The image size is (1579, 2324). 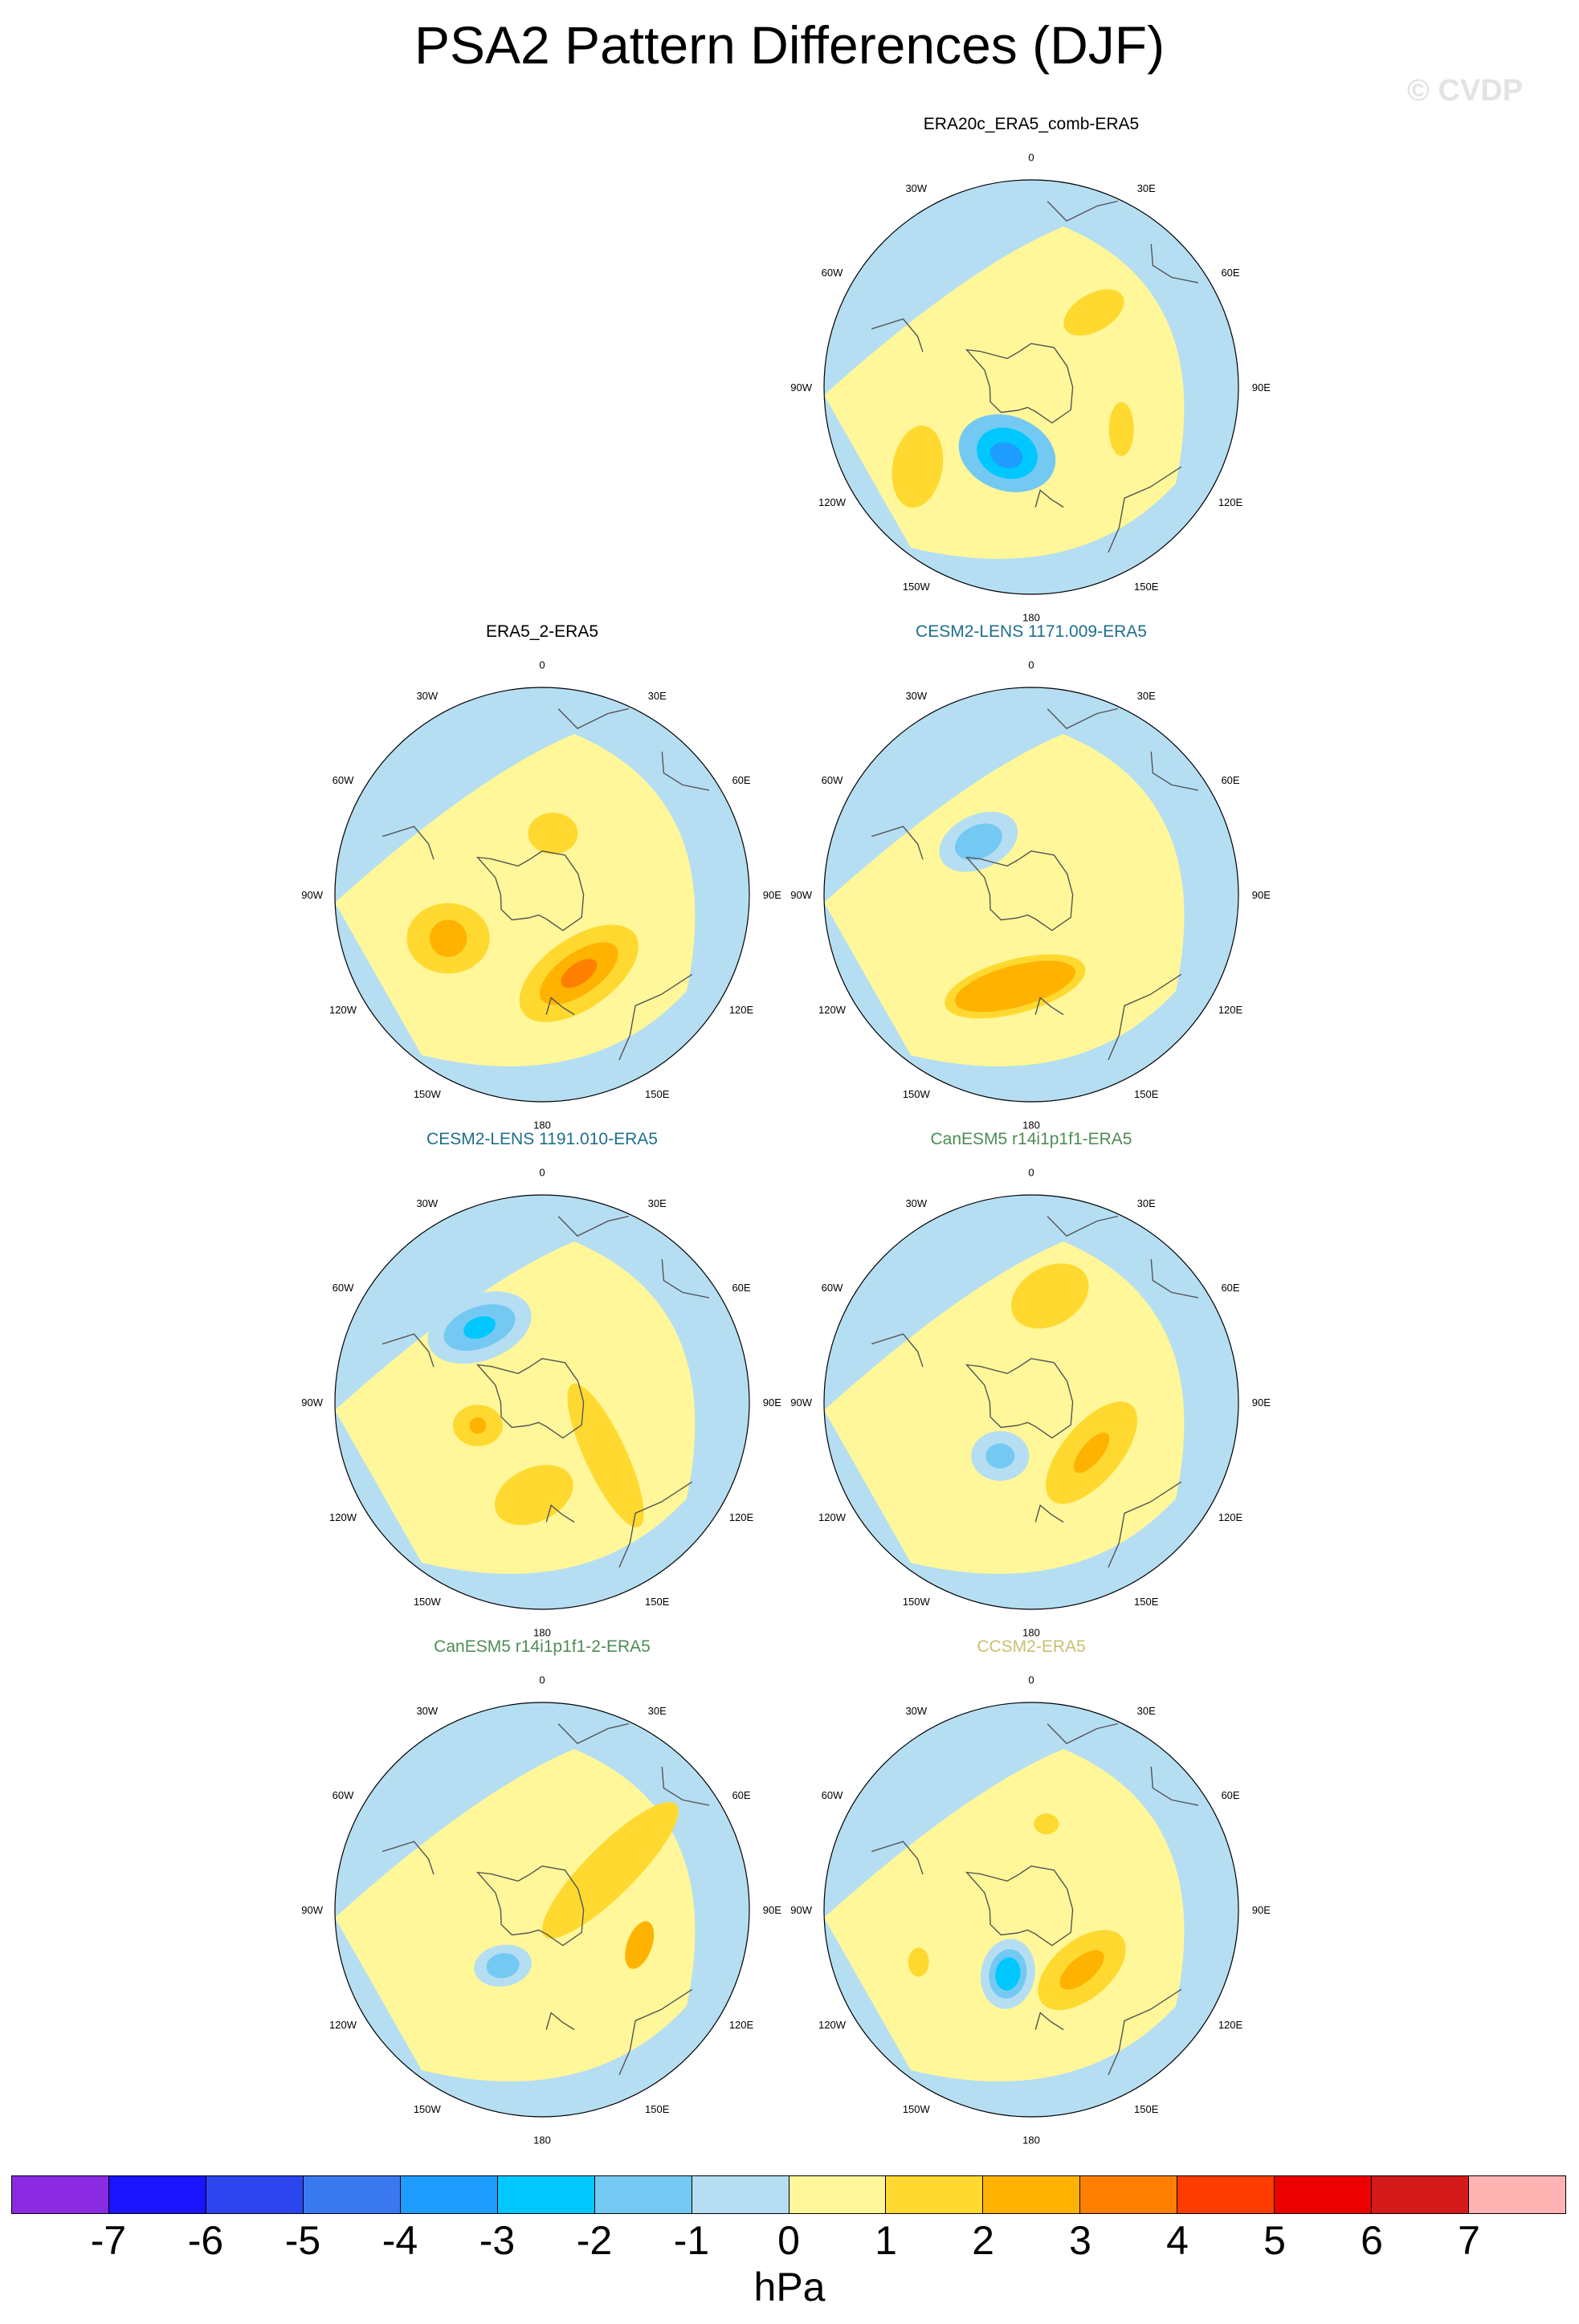 I want to click on contour-zero-to-one, so click(x=1004, y=1408).